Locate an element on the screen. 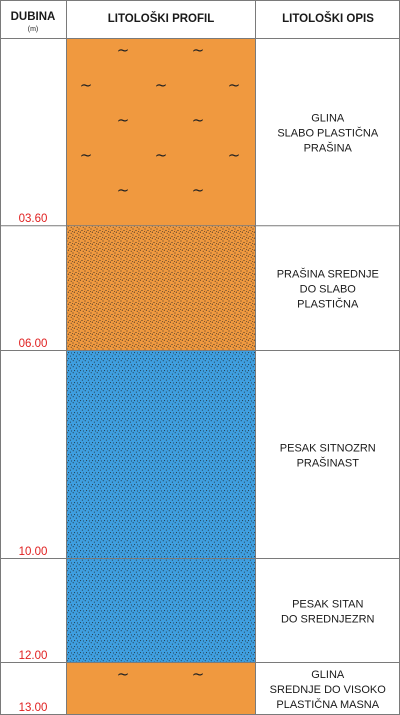 The height and width of the screenshot is (715, 400). depth-unit-label: (m) is located at coordinates (33, 29).